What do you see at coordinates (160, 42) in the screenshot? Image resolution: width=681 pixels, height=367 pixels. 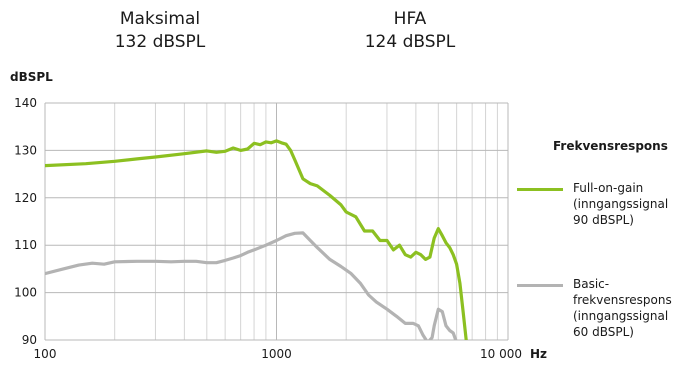 I see `maksimal-value: 132 dBSPL` at bounding box center [160, 42].